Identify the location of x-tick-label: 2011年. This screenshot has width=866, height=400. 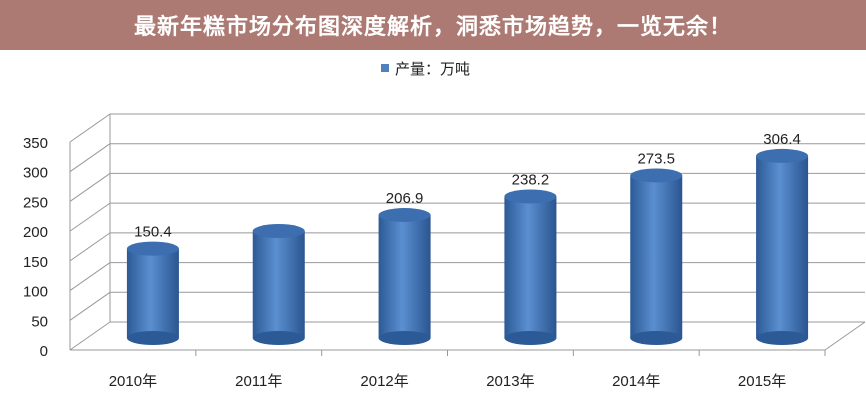
(258, 381).